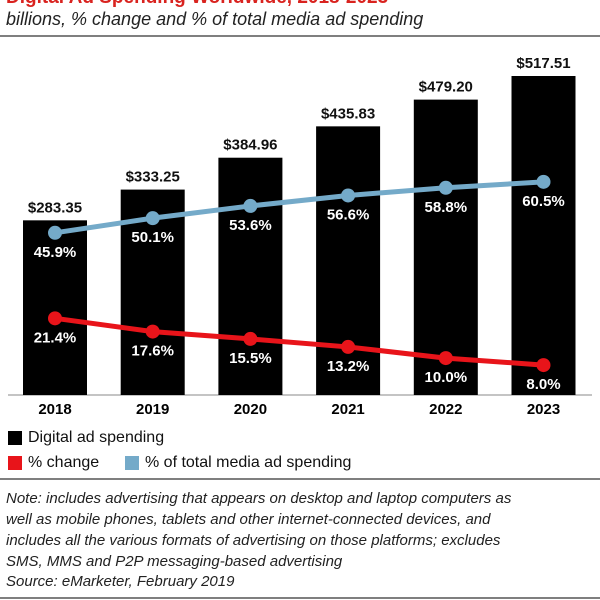 Image resolution: width=600 pixels, height=600 pixels. Describe the element at coordinates (153, 177) in the screenshot. I see `bar-label: $333.25` at that location.